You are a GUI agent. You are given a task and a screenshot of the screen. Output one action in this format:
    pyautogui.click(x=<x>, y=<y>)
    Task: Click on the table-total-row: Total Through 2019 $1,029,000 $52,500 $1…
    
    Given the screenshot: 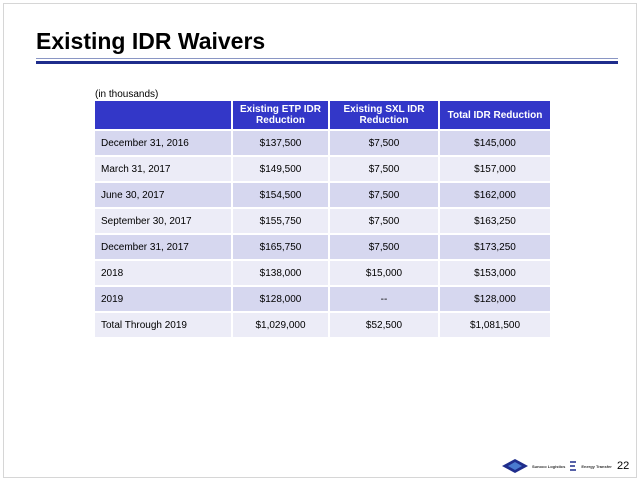 What is the action you would take?
    pyautogui.click(x=322, y=324)
    